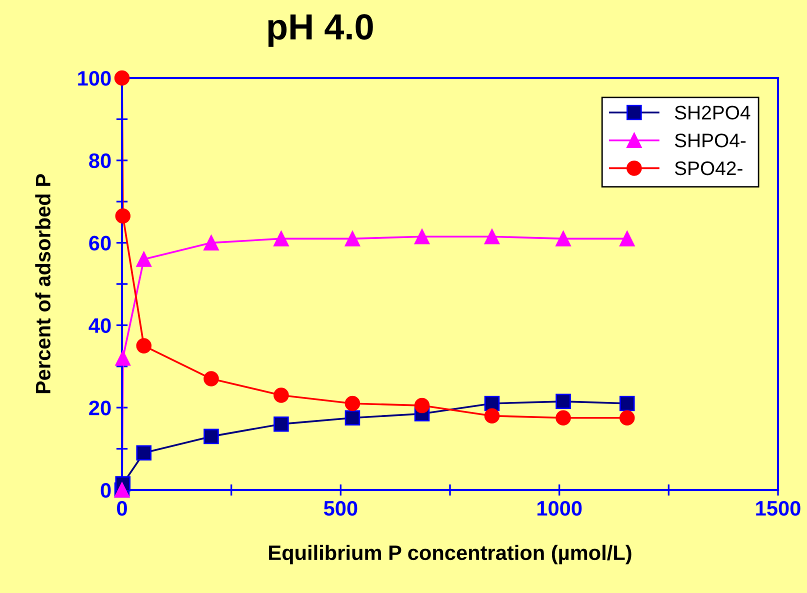 The image size is (807, 593). I want to click on y-tick-label: 80, so click(100, 160).